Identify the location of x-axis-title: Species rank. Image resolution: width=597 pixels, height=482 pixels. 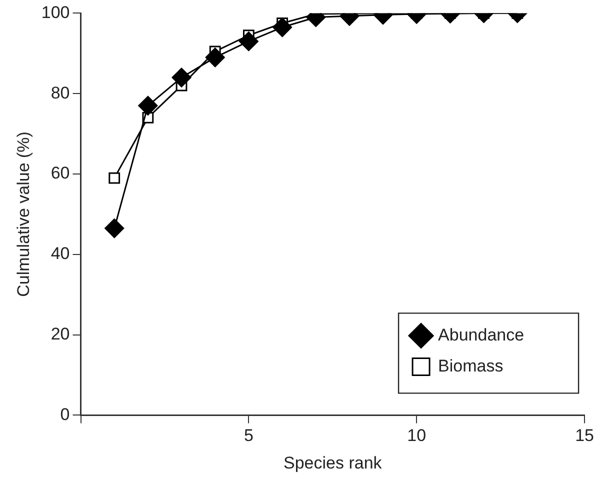
(333, 462).